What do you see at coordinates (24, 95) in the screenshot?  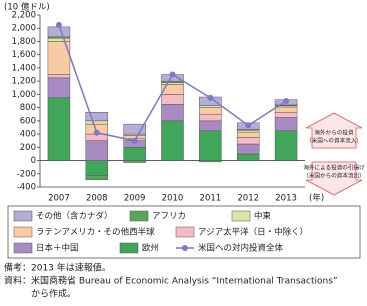 I see `y-tick-label: 1,000` at bounding box center [24, 95].